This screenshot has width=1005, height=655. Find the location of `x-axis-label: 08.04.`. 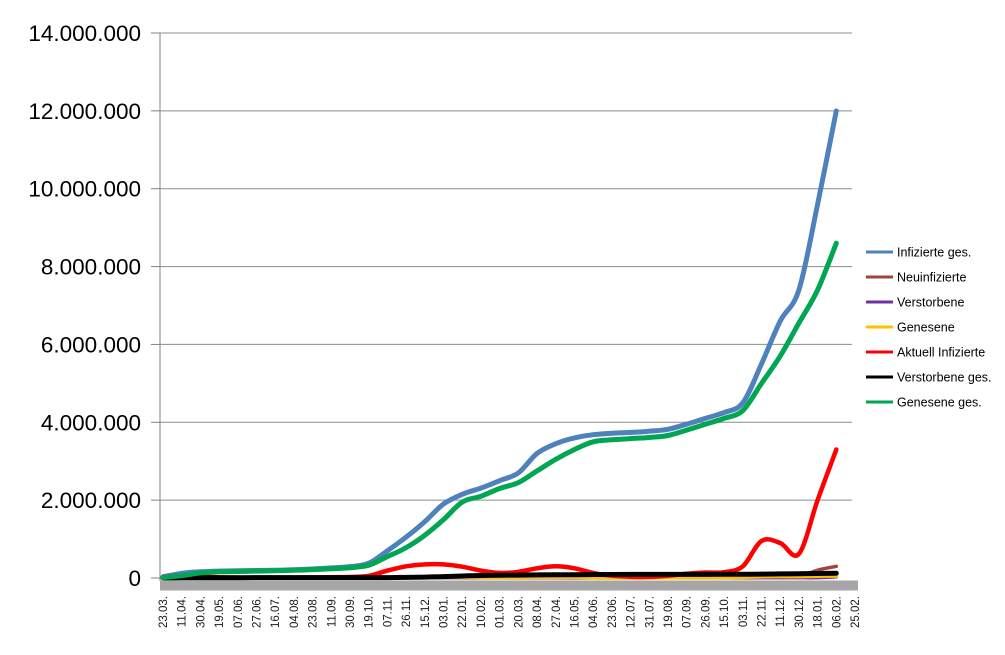

x-axis-label: 08.04. is located at coordinates (538, 612).